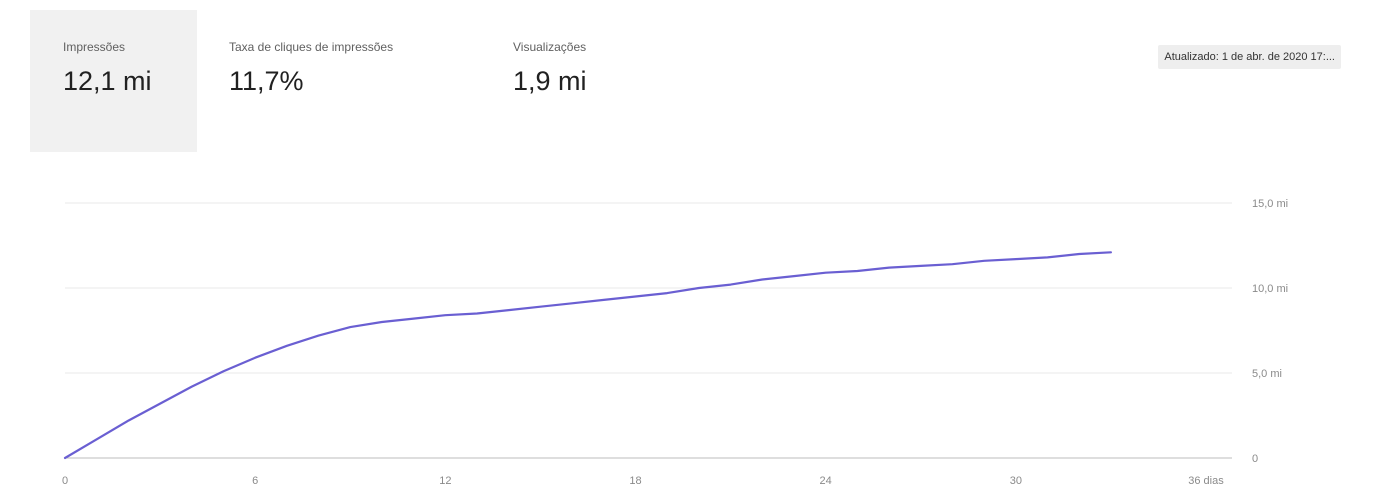 The image size is (1379, 504). I want to click on tab-ctr-value: 11,7%, so click(266, 81).